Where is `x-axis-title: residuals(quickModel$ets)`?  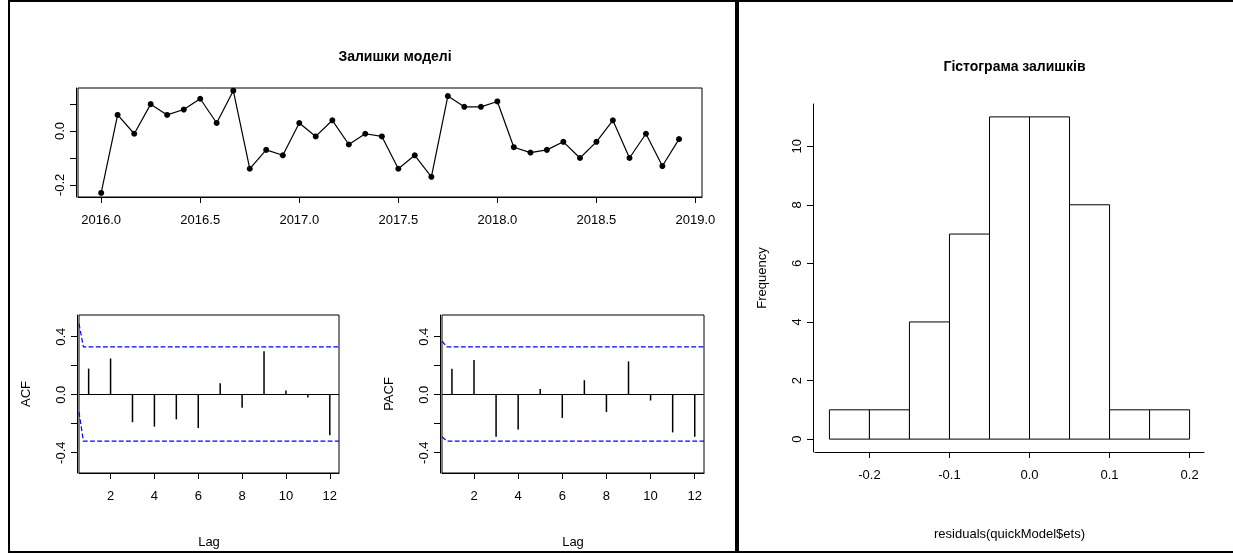
x-axis-title: residuals(quickModel$ets) is located at coordinates (1009, 533).